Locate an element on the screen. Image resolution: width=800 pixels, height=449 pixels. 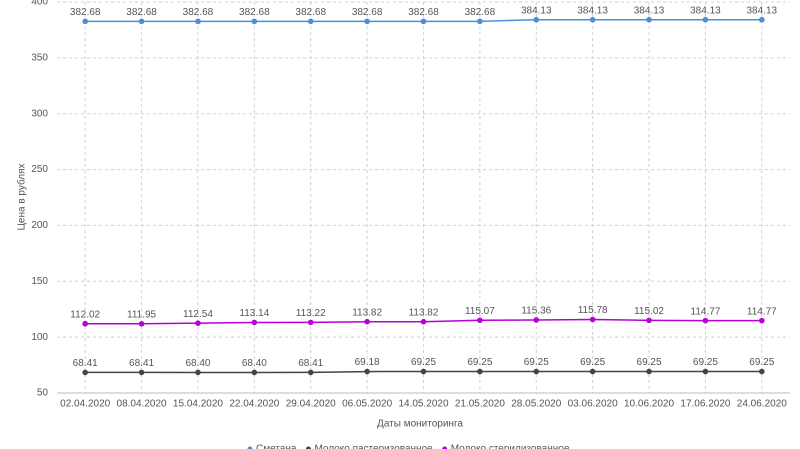
y-tick-label: 250 is located at coordinates (39, 169).